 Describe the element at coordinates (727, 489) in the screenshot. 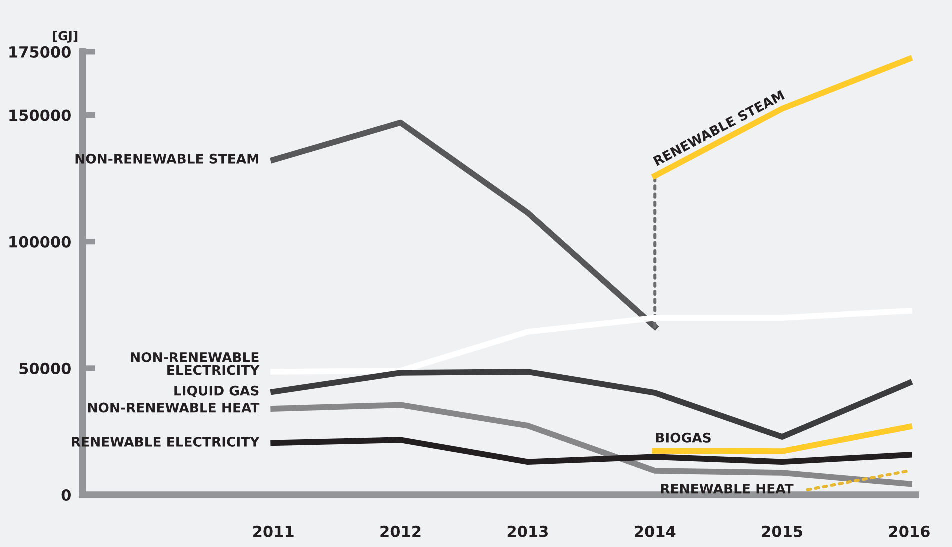

I see `series-label: RENEWABLE HEAT` at that location.